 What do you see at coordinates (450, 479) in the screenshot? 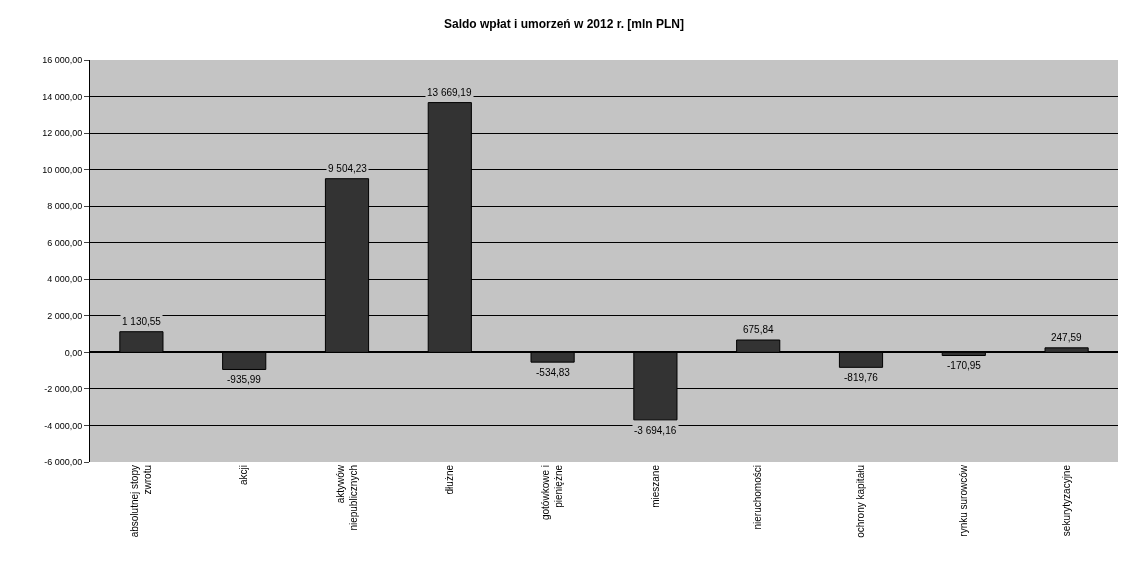
I see `x-tick-label: dłużne` at bounding box center [450, 479].